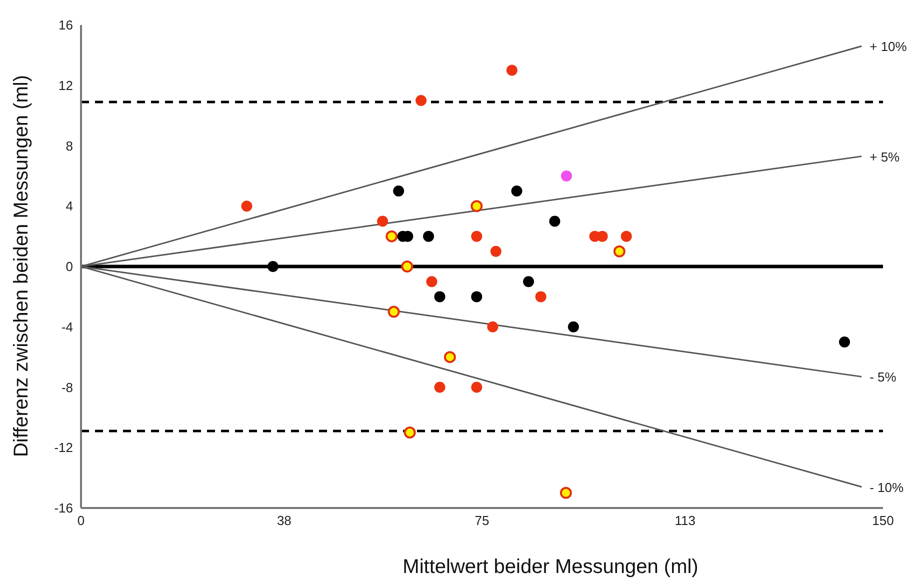  What do you see at coordinates (63, 508) in the screenshot?
I see `y-tick-label: -16` at bounding box center [63, 508].